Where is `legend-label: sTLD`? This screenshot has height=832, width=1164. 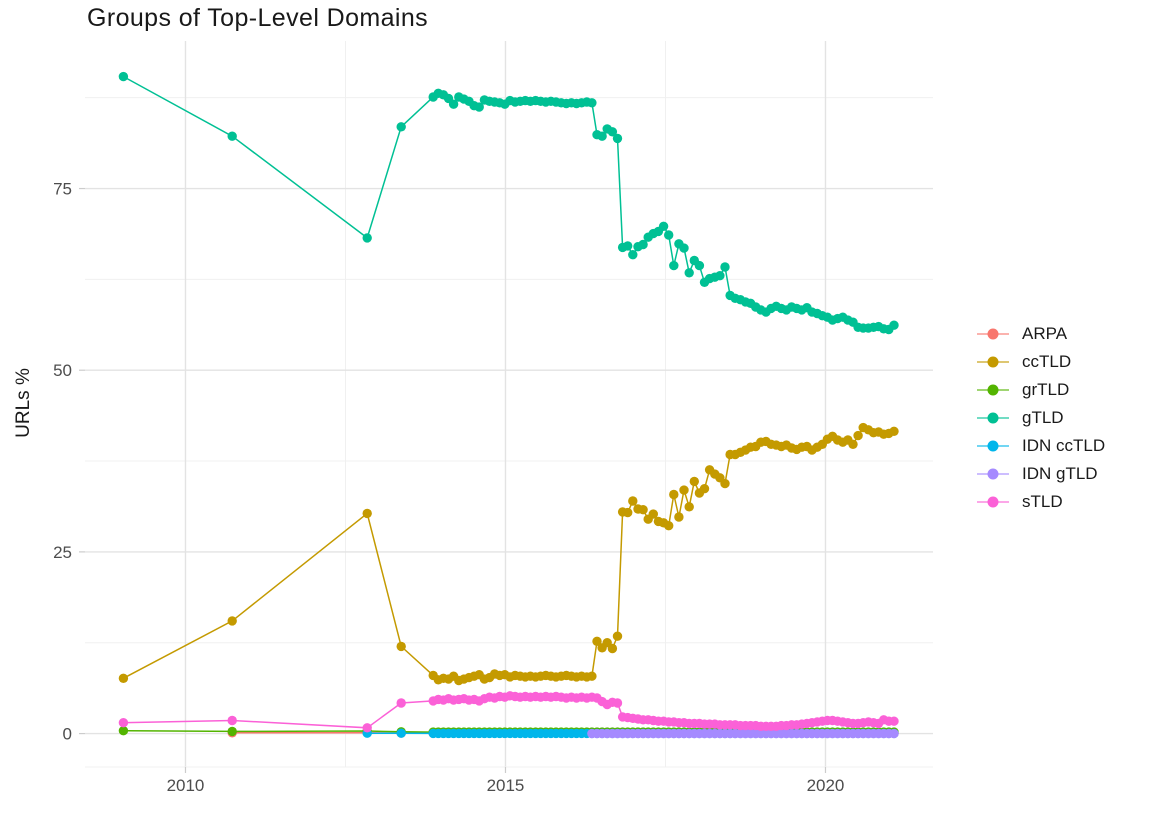
legend-label: sTLD is located at coordinates (1042, 502).